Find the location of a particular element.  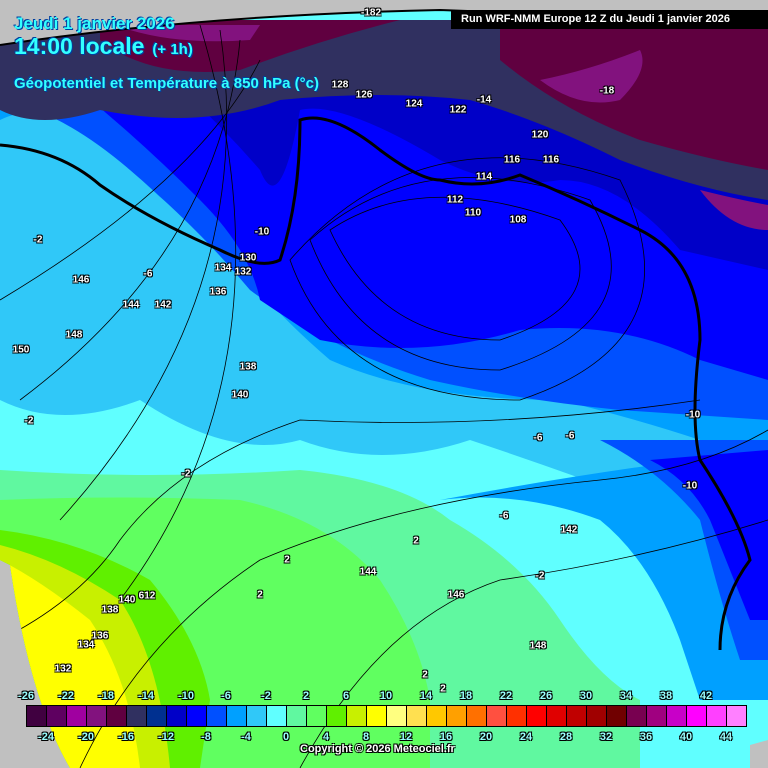

color-scale is located at coordinates (386, 716).